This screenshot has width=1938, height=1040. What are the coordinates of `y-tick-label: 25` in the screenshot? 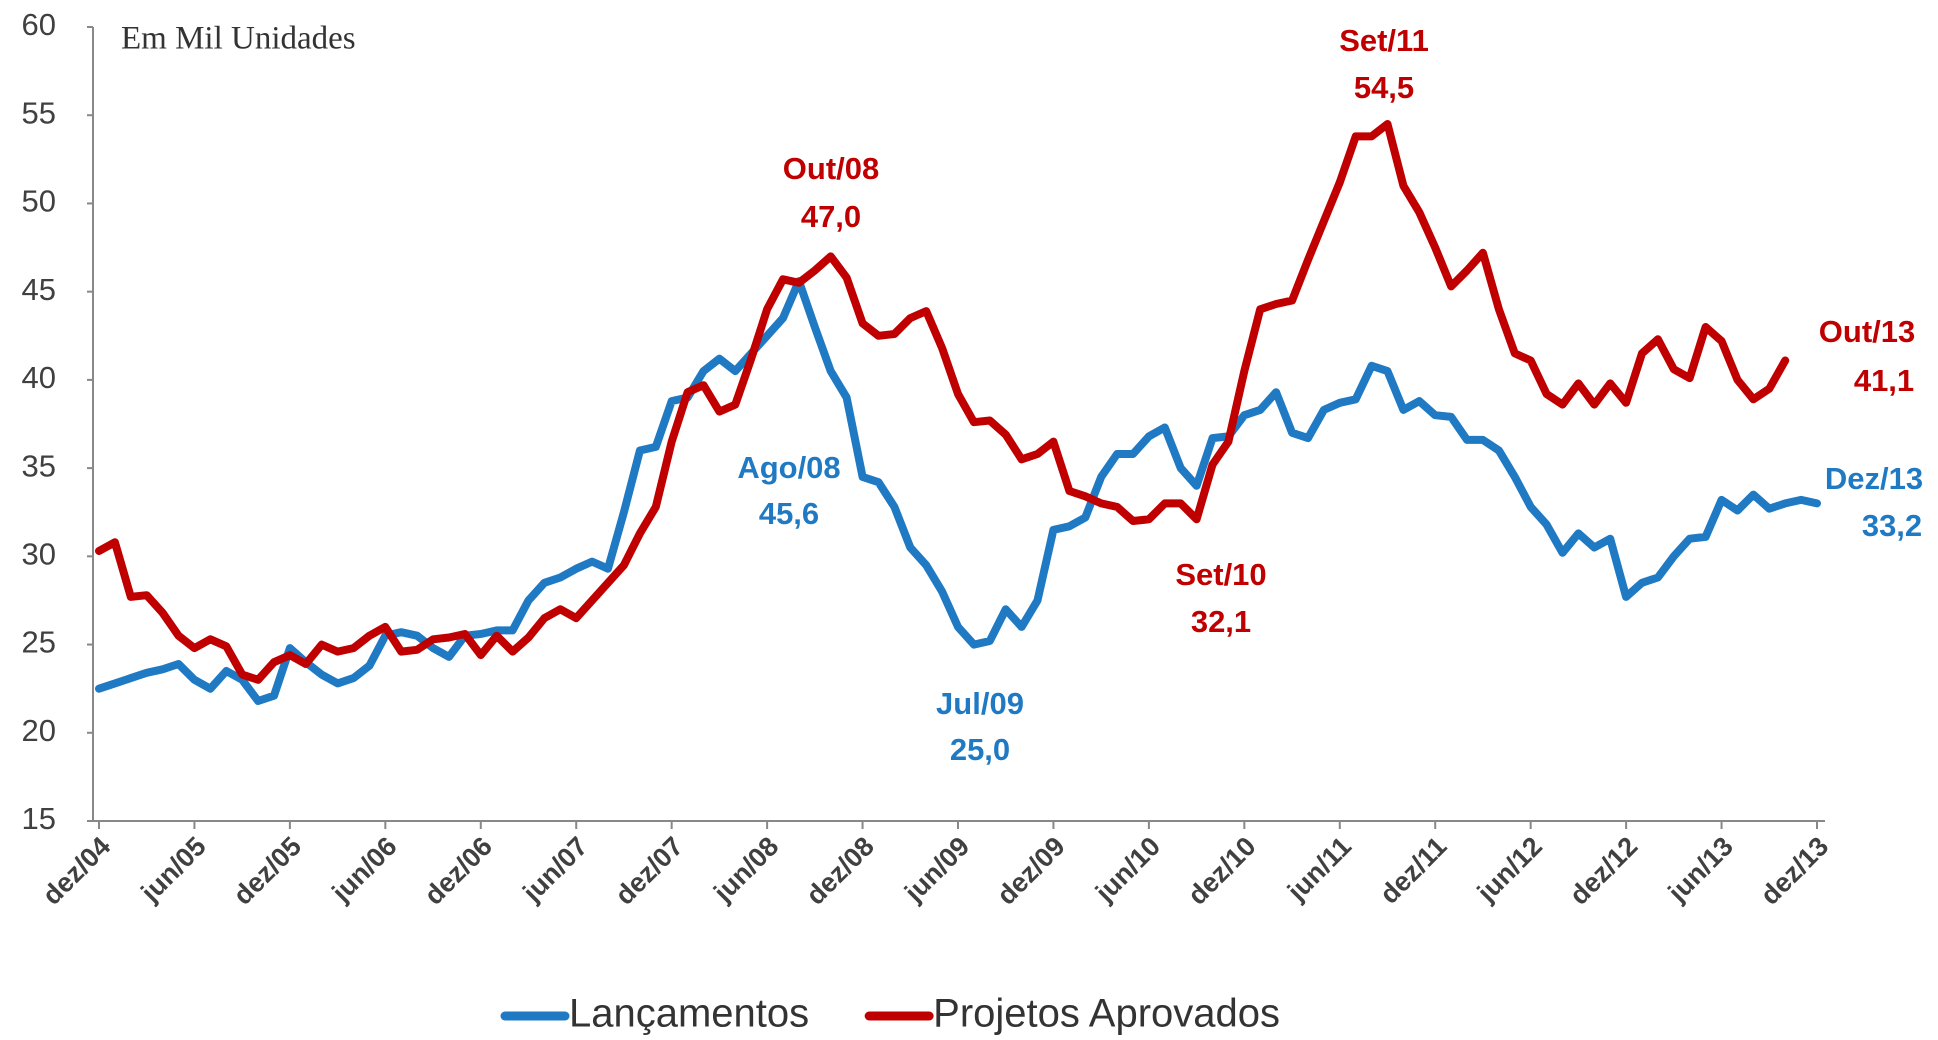 It's located at (39, 642).